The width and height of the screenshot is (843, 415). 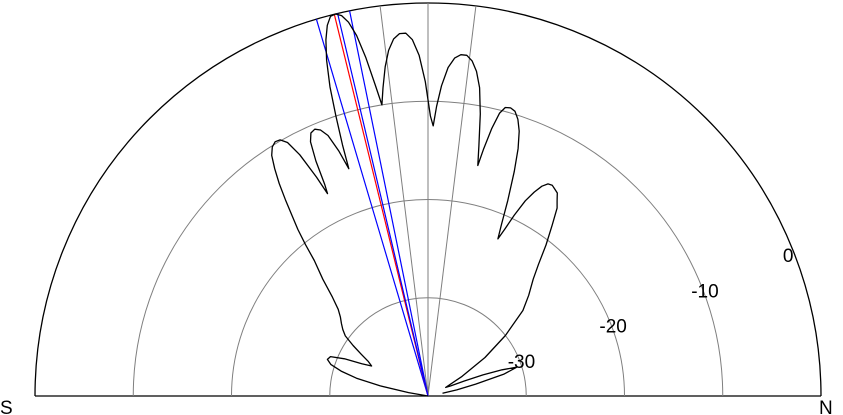 What do you see at coordinates (826, 406) in the screenshot?
I see `angle-label-n: N` at bounding box center [826, 406].